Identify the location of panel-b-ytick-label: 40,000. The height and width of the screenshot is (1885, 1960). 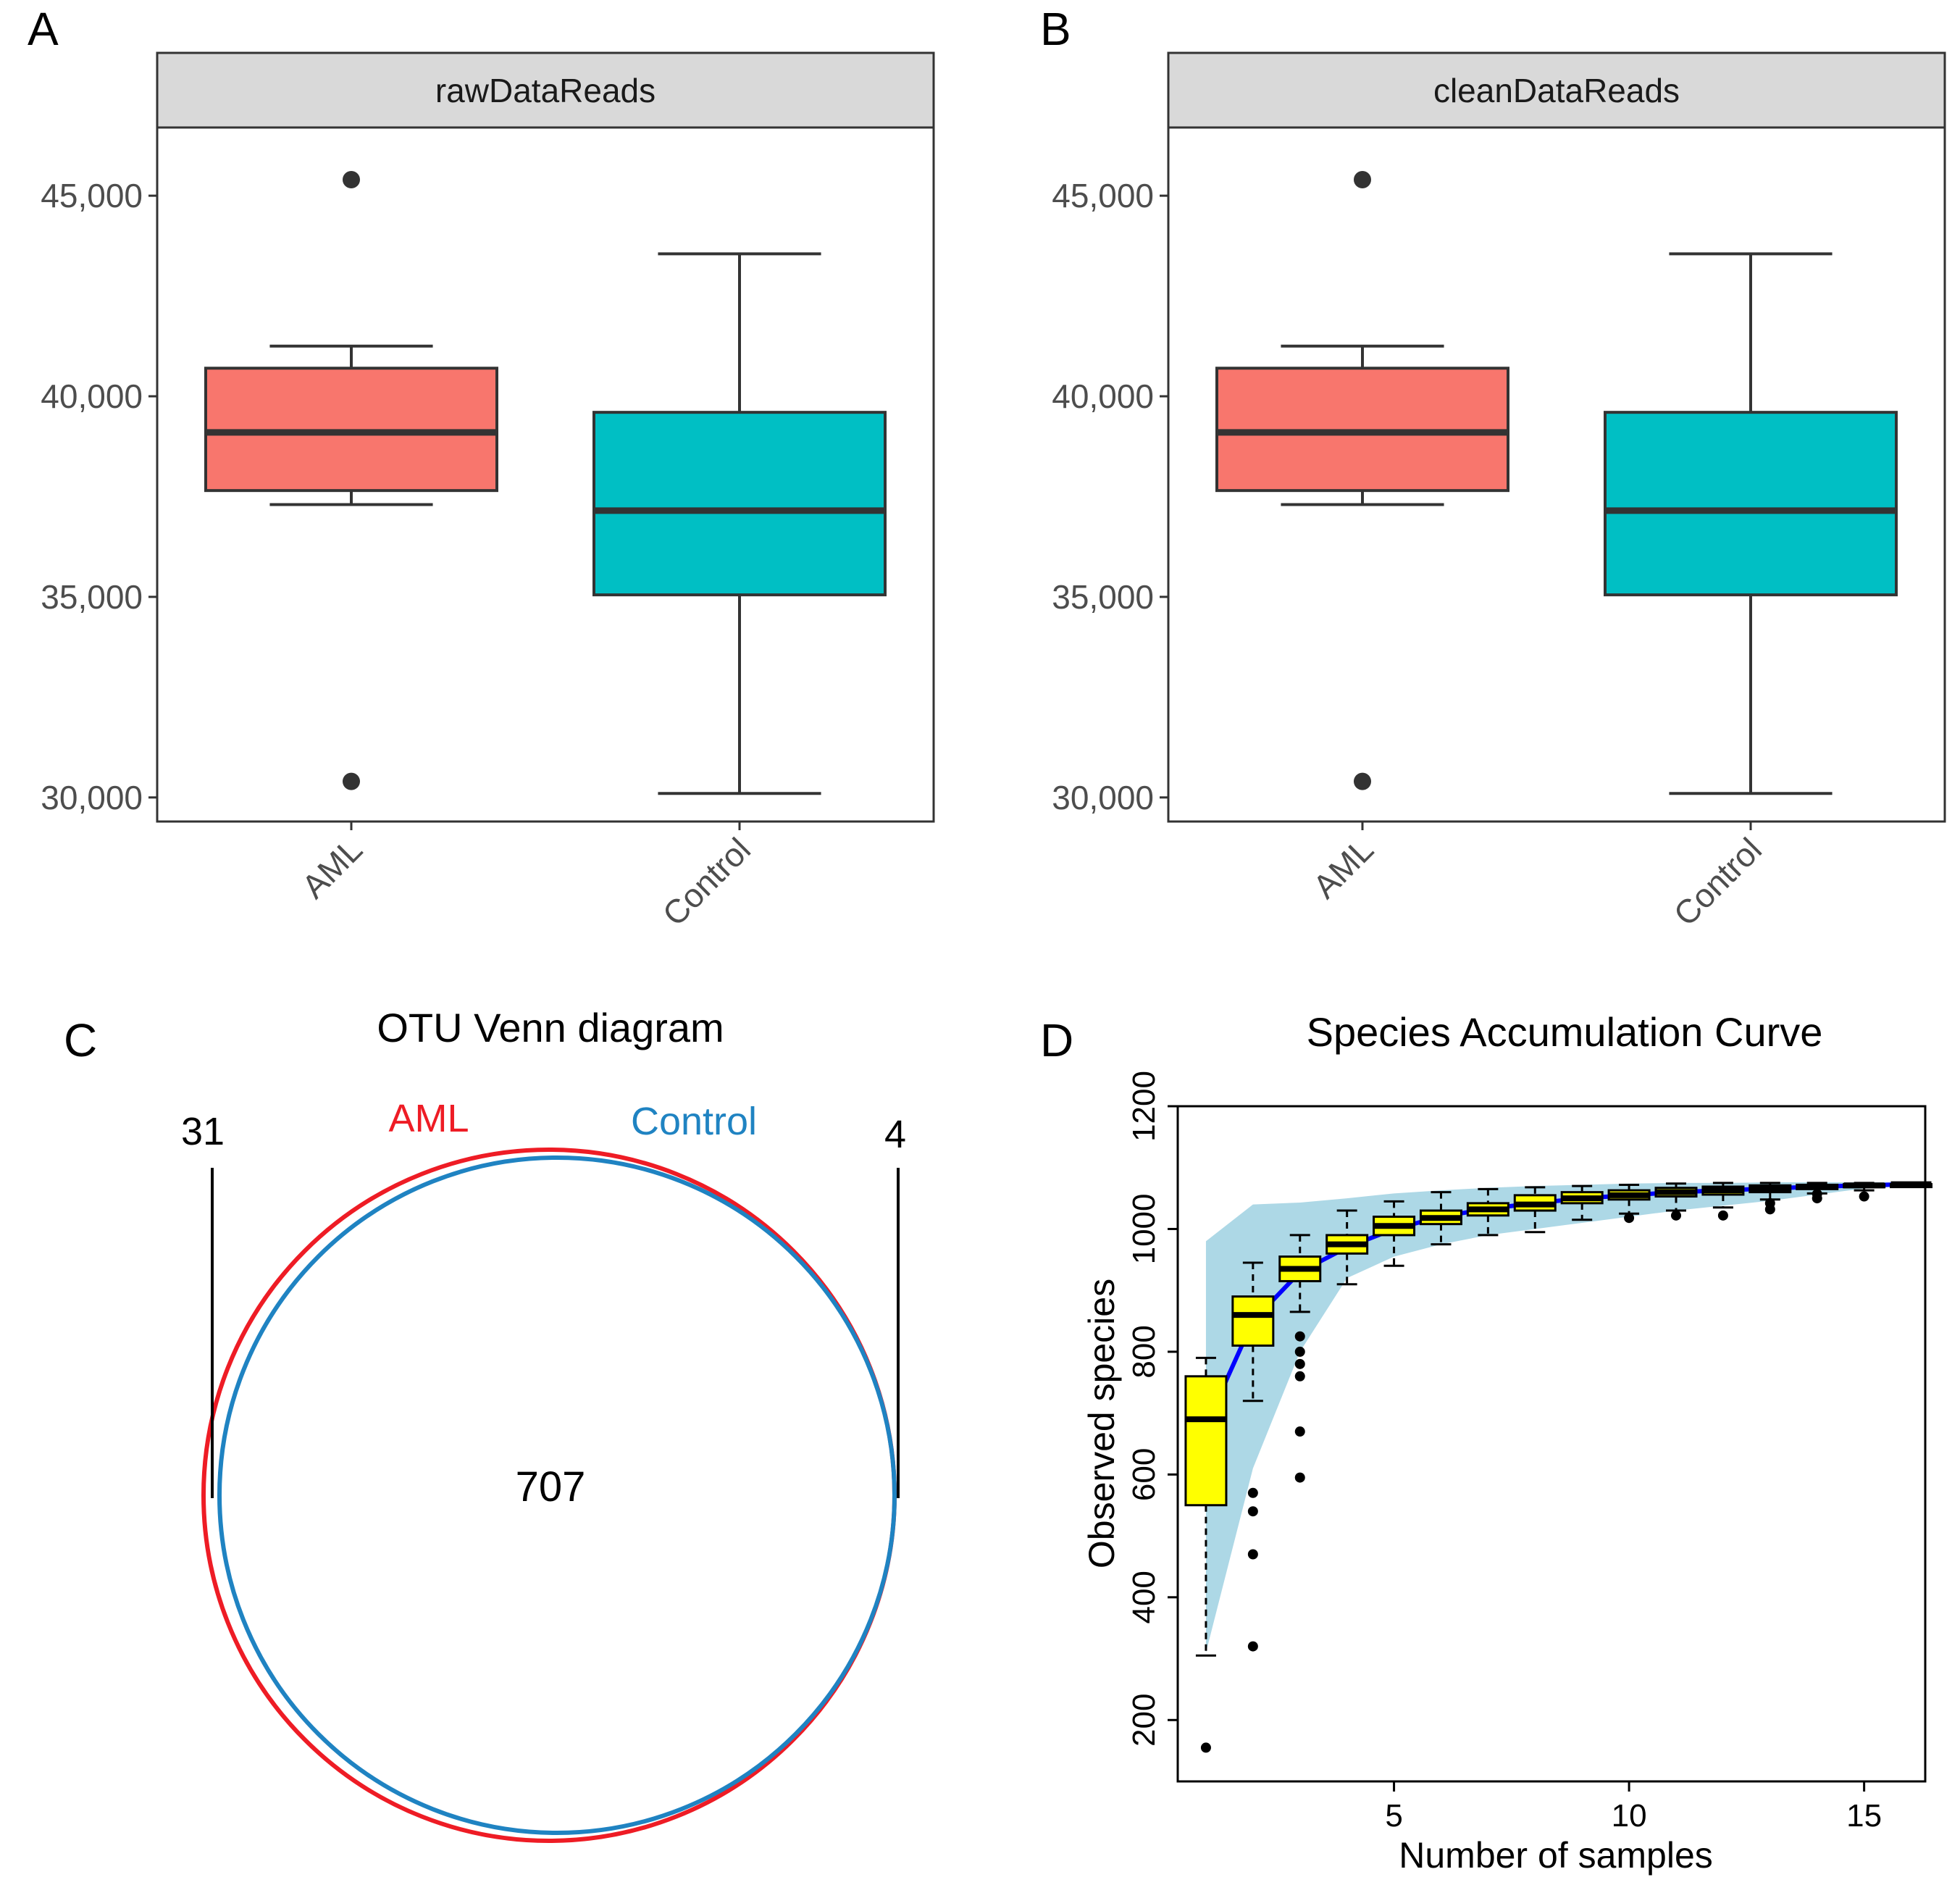
(1103, 396).